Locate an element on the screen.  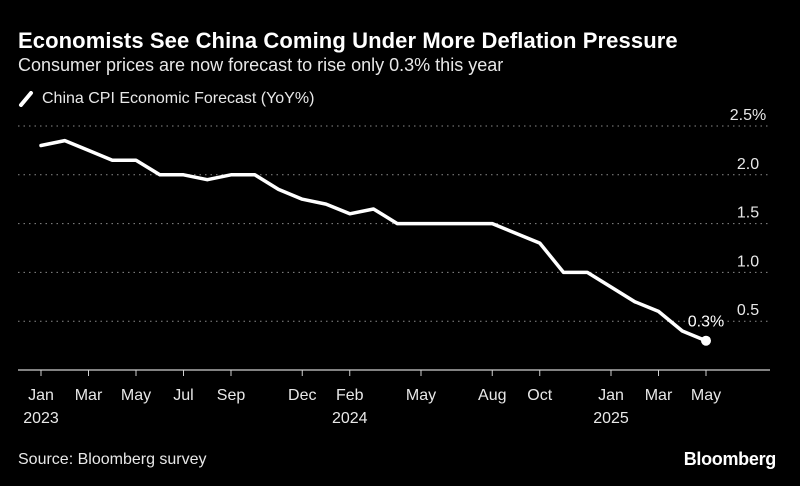
end-value-label: 0.3% is located at coordinates (706, 322).